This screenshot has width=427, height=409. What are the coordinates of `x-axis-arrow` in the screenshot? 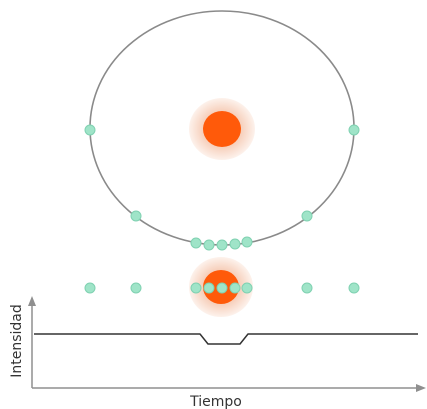 It's located at (421, 388).